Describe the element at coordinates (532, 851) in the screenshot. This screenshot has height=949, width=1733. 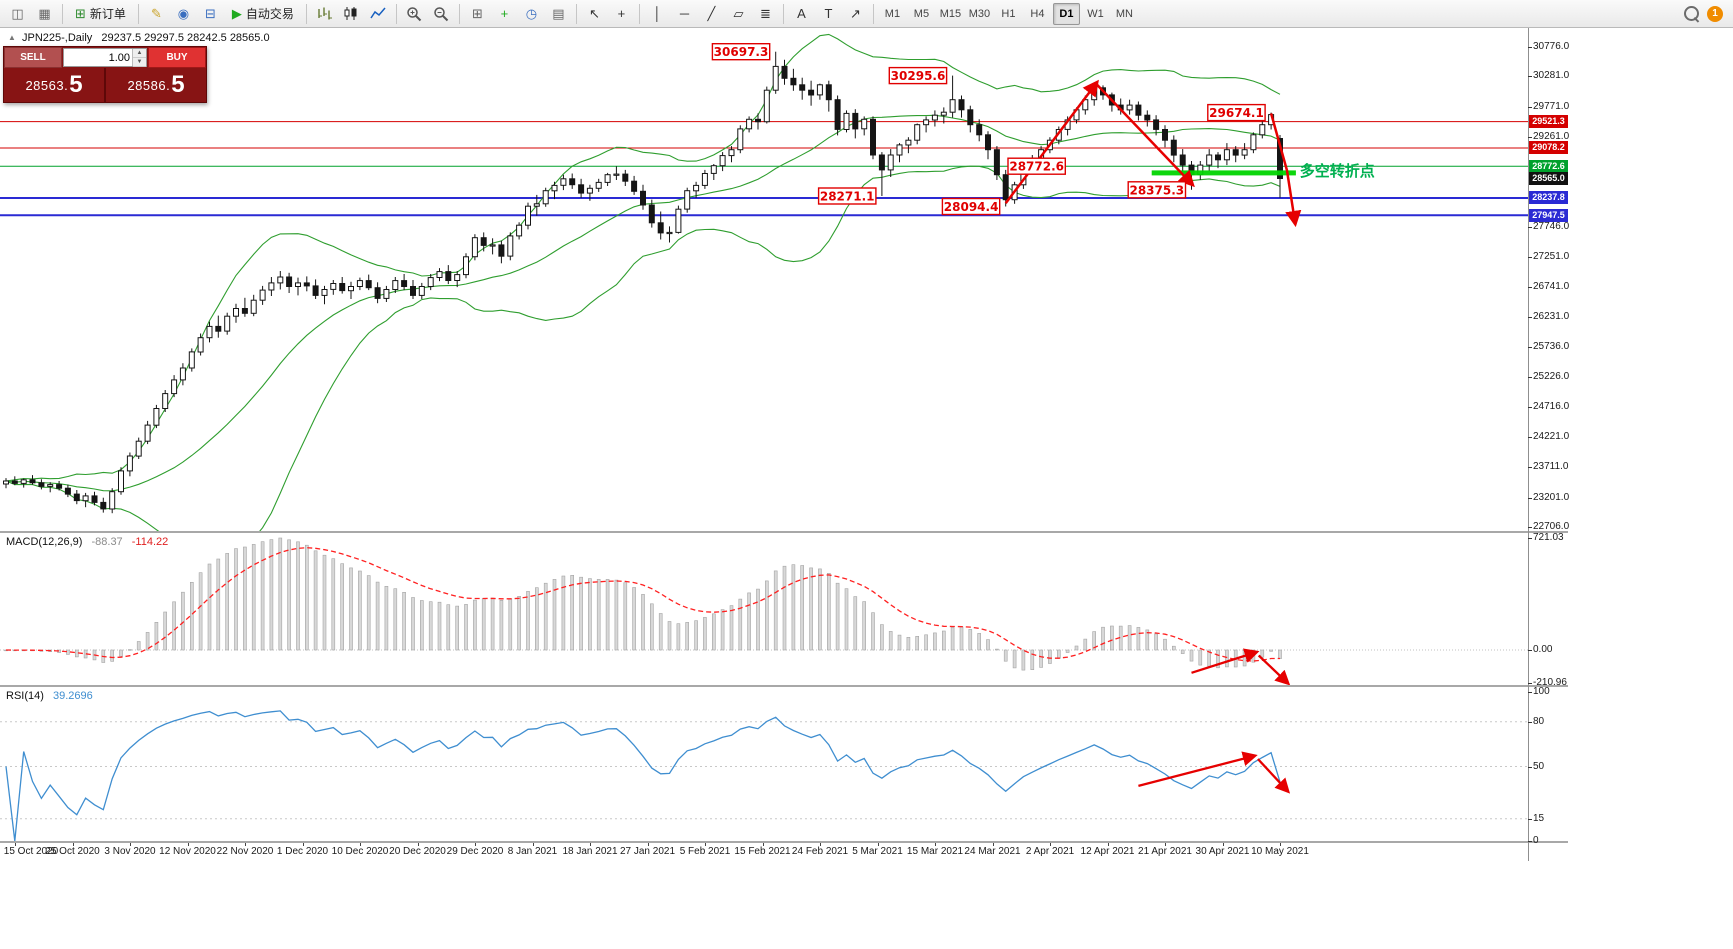
I see `x-axis-label: 8 Jan 2021` at that location.